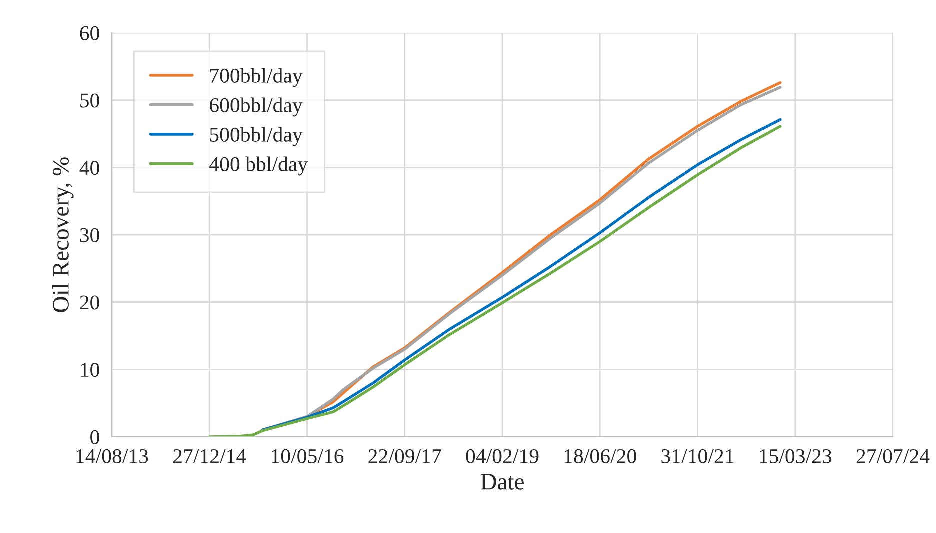  I want to click on x-tick-label: 04/02/19, so click(502, 456).